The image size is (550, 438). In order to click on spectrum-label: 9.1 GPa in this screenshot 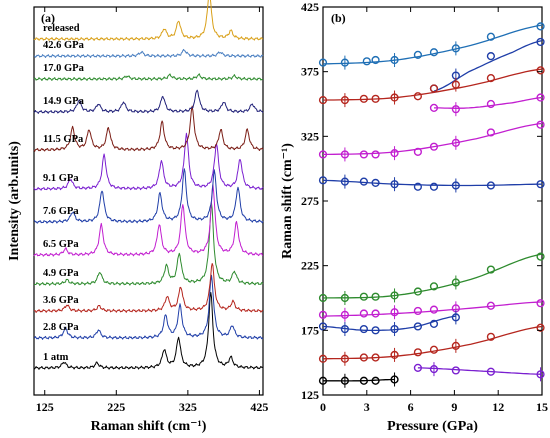, I will do `click(61, 178)`.